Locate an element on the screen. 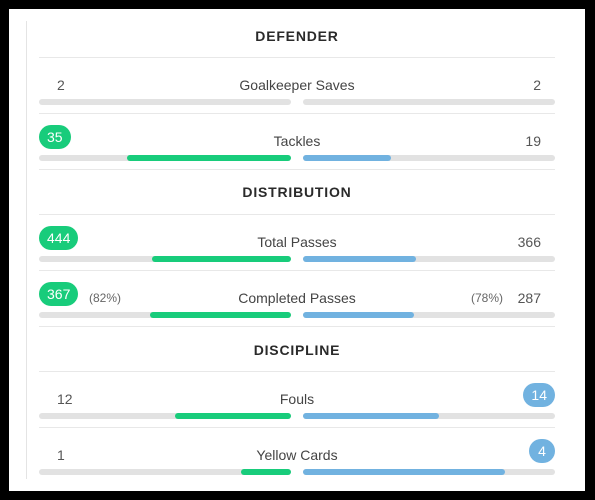 The width and height of the screenshot is (595, 500). home-value-badge: 367 is located at coordinates (59, 294).